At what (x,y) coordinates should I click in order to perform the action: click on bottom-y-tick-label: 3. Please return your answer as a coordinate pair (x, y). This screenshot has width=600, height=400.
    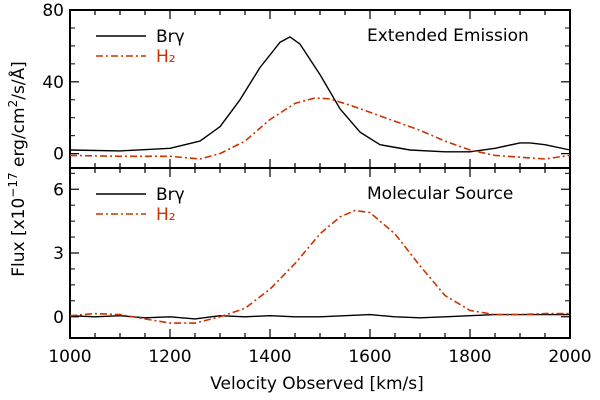
    Looking at the image, I should click on (58, 254).